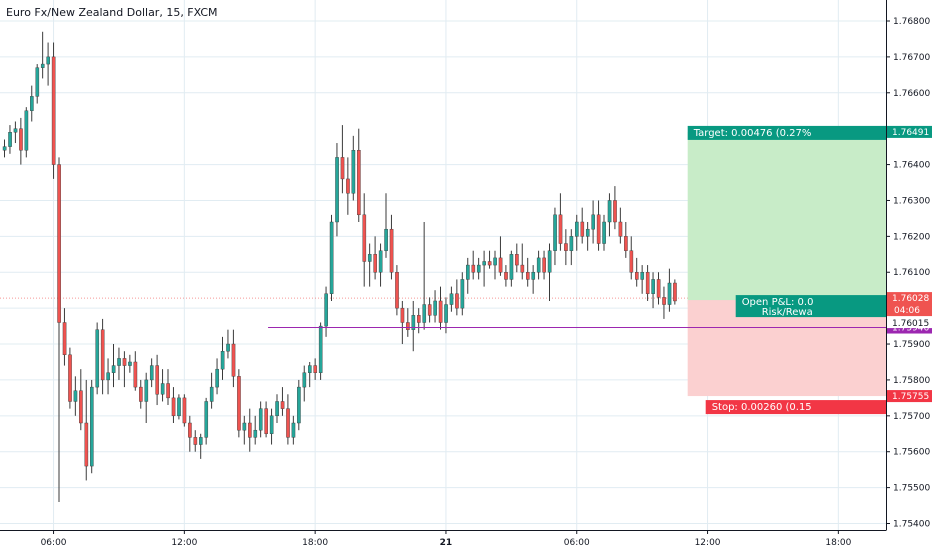  I want to click on target-zone, so click(786, 218).